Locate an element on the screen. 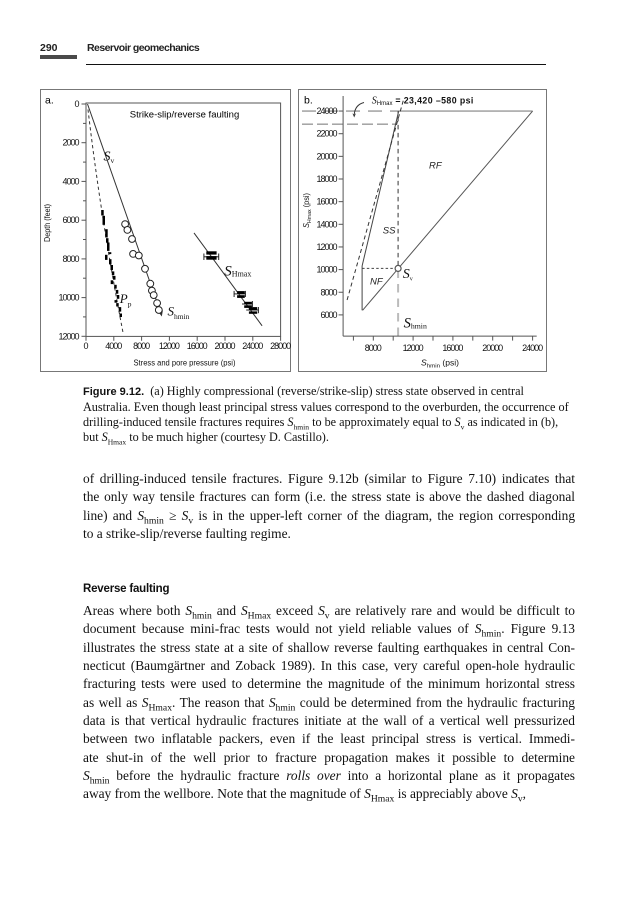 Image resolution: width=633 pixels, height=900 pixels. svg-text: SHmax (psi) is located at coordinates (307, 209).